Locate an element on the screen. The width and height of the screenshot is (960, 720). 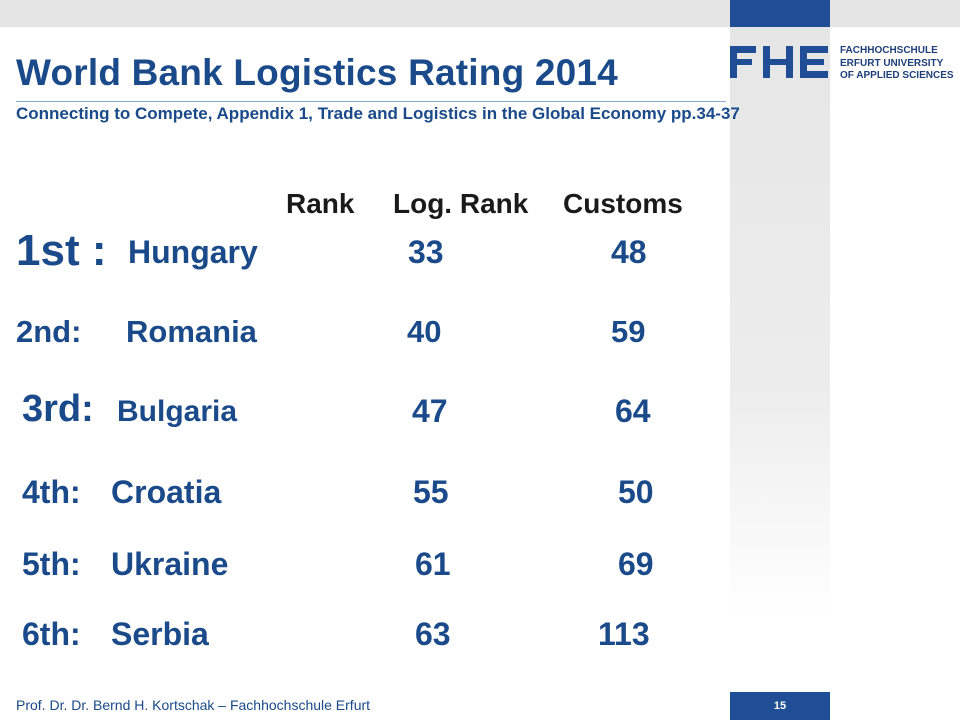
header-rank: Rank is located at coordinates (320, 203).